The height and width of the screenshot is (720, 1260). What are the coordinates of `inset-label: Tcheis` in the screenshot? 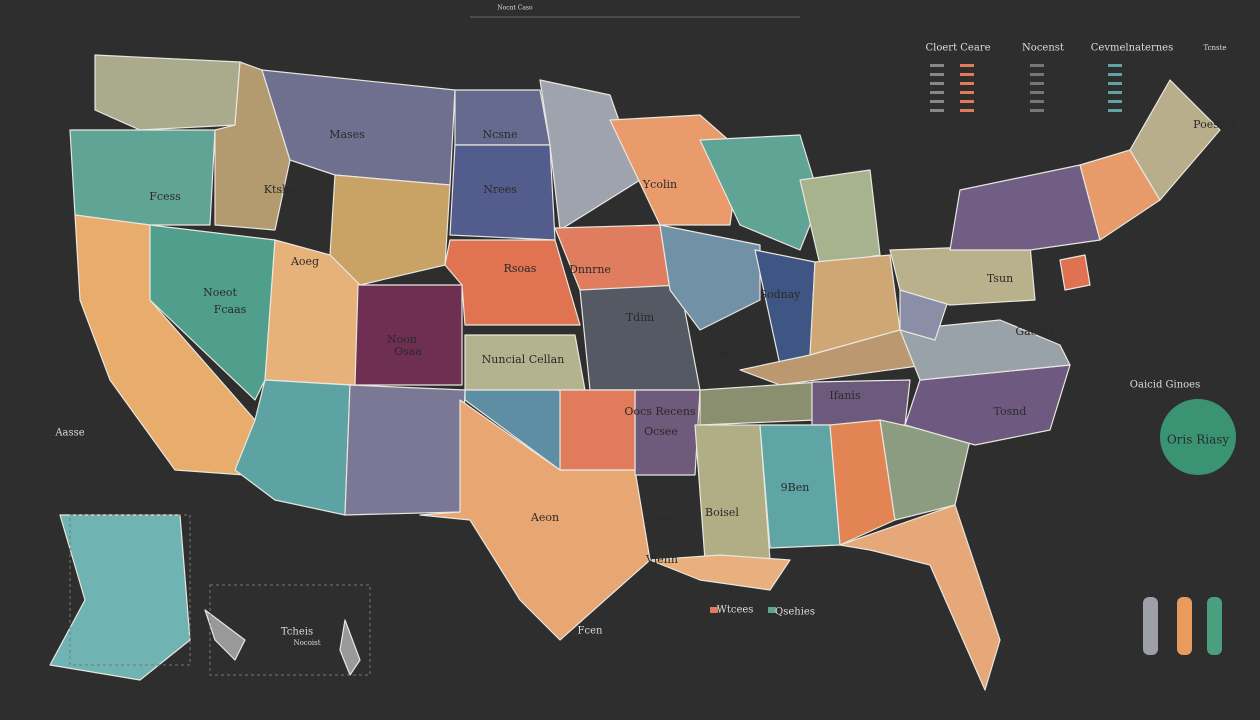 It's located at (297, 632).